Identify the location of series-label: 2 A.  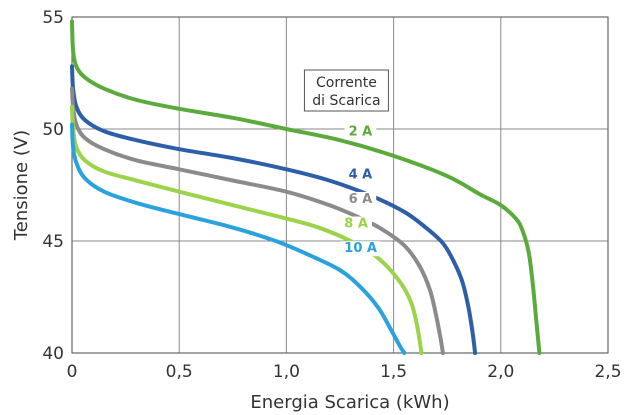
(361, 132).